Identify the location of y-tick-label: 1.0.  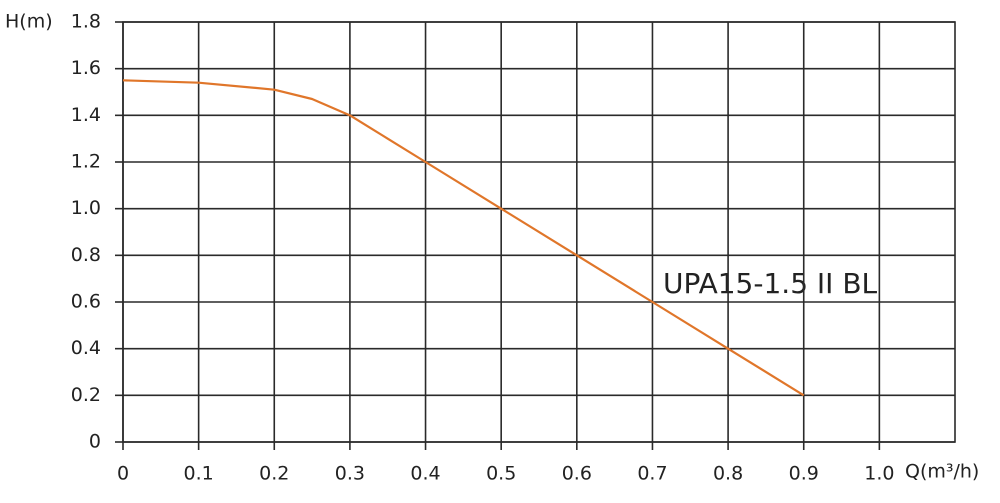
(86, 208).